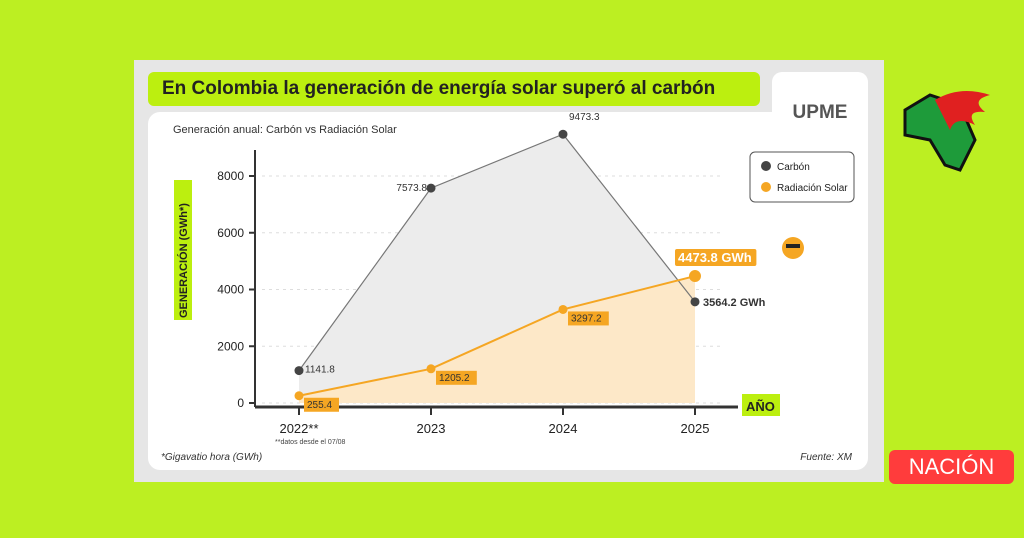  I want to click on y-tick-label: 6000, so click(230, 233).